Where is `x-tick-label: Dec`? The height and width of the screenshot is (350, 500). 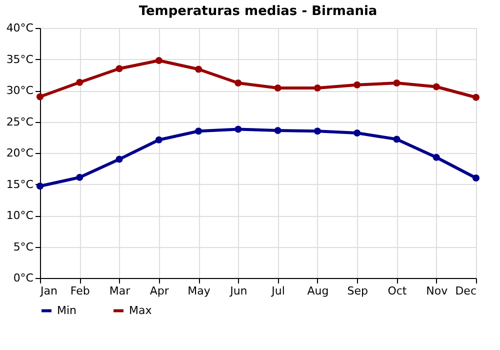 x-tick-label: Dec is located at coordinates (465, 291).